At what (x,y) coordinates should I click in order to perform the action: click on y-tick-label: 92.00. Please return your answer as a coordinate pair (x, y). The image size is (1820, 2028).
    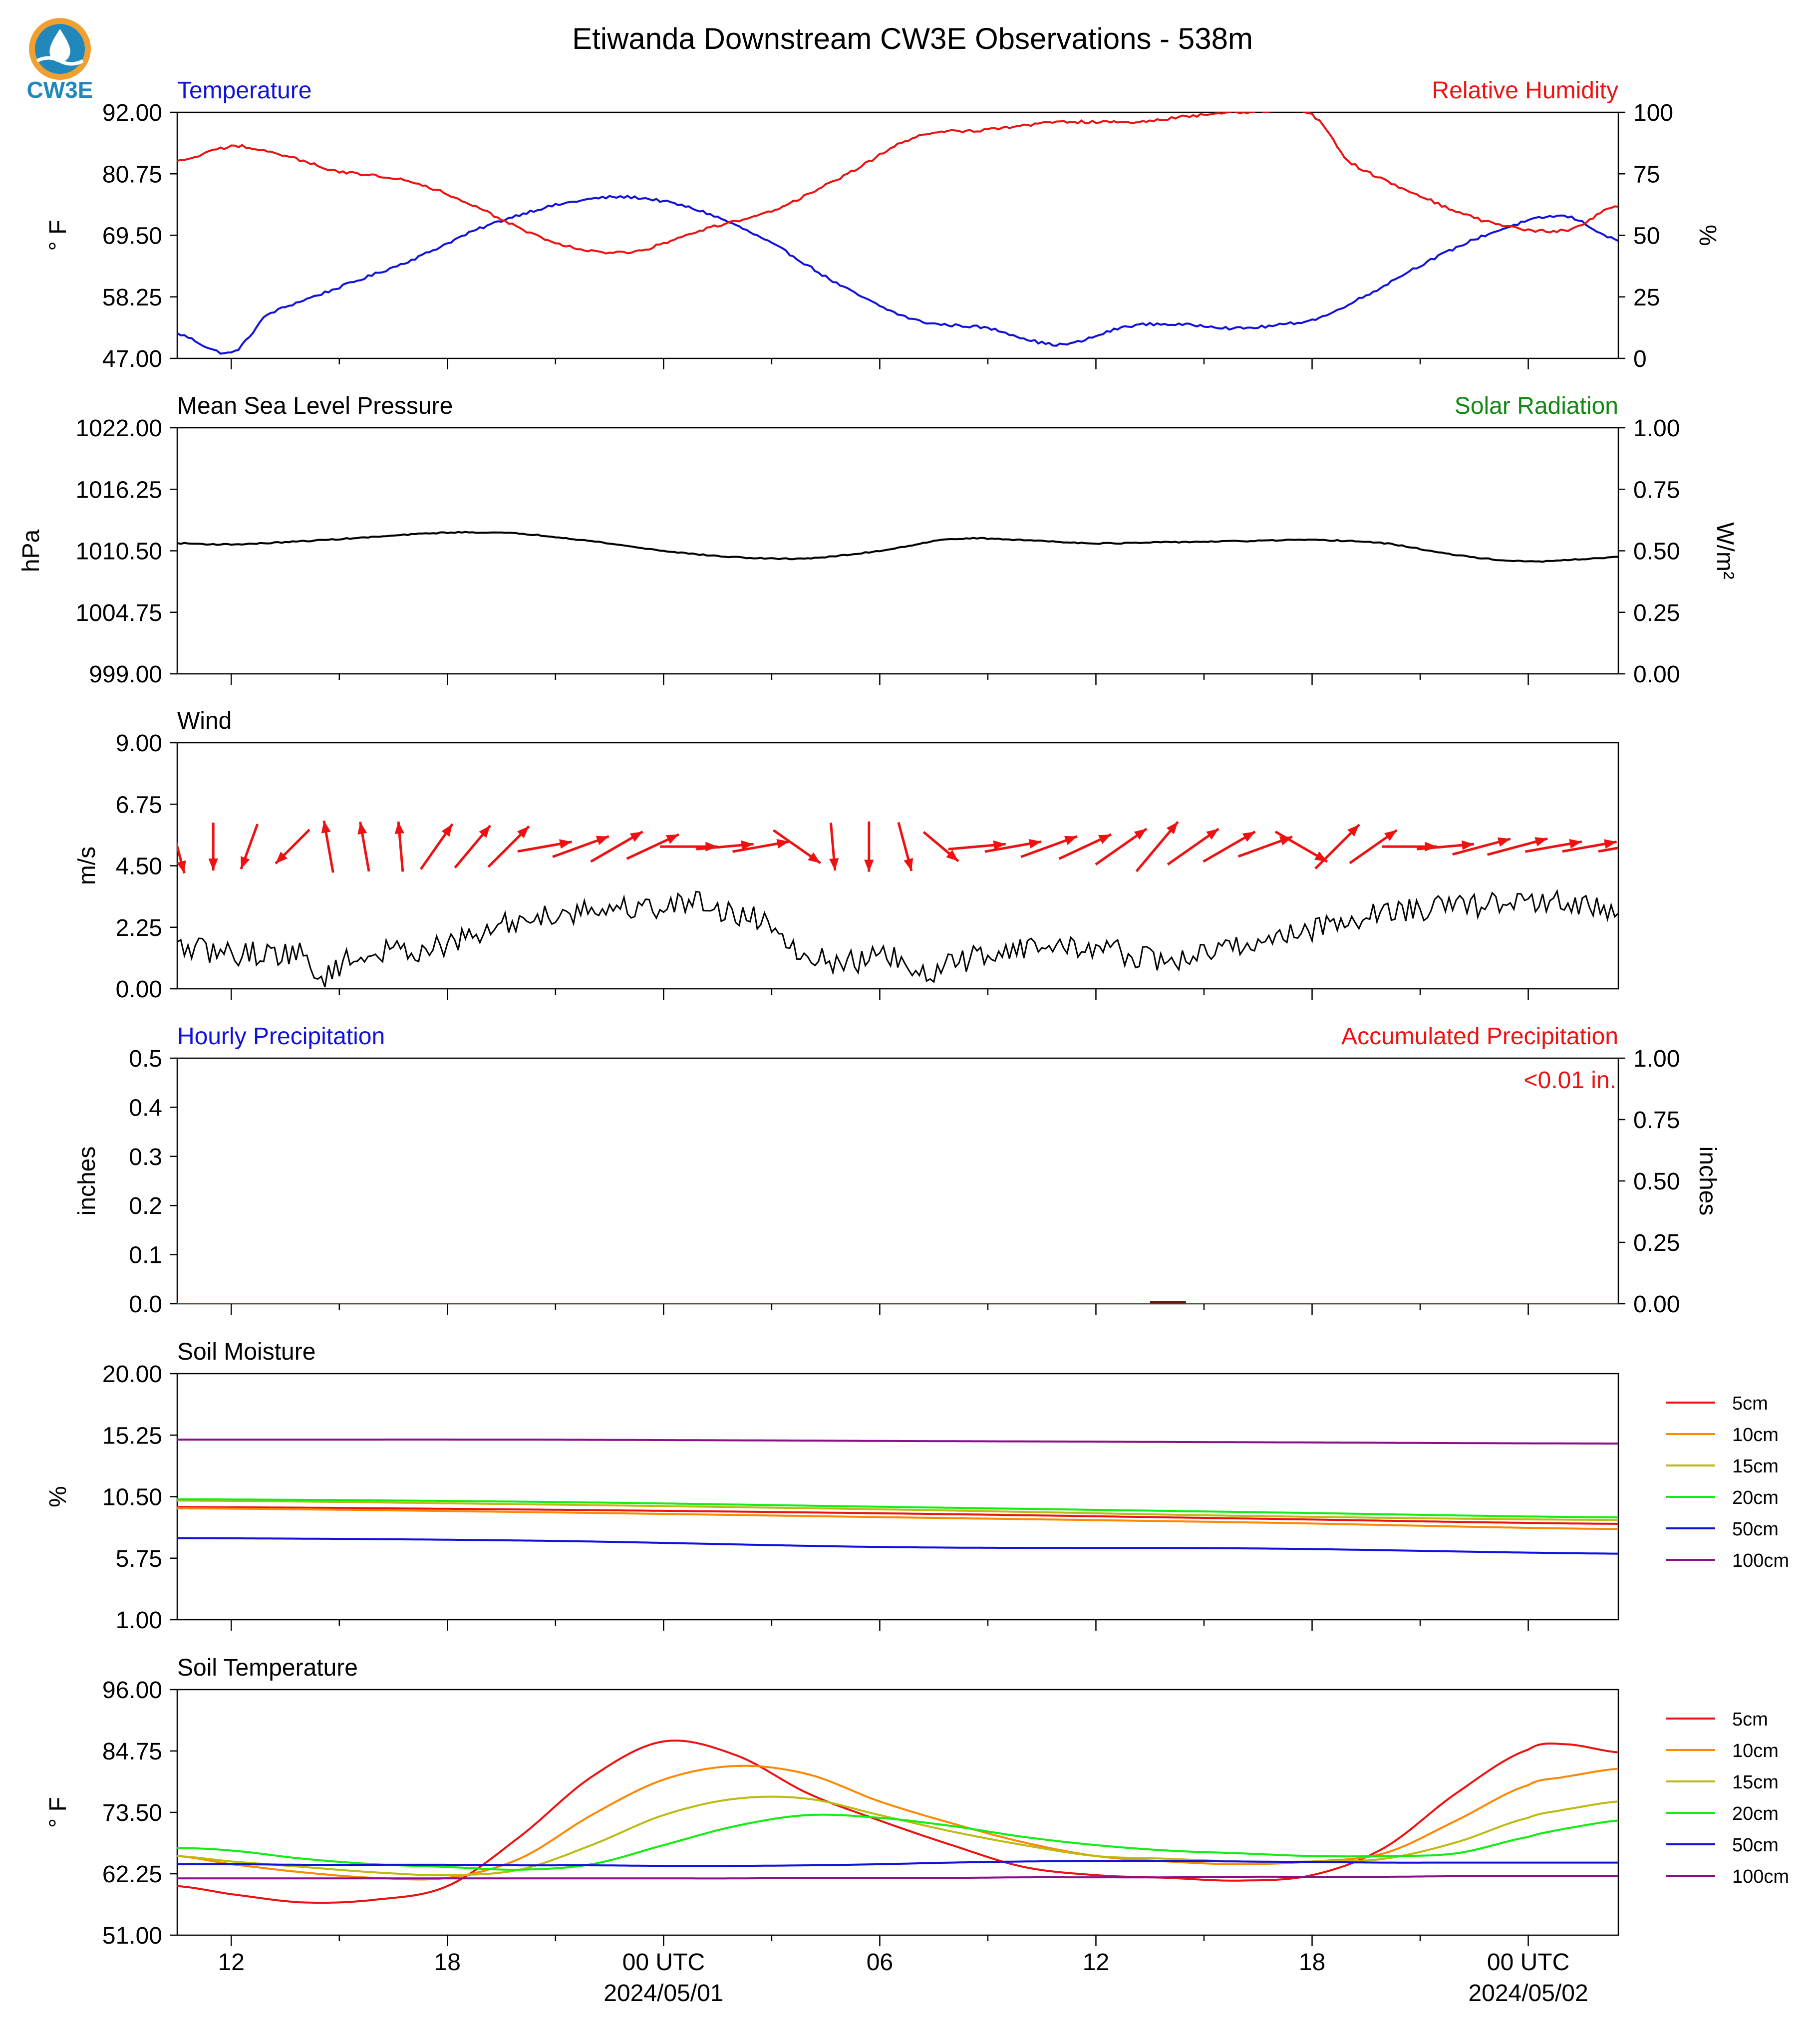
    Looking at the image, I should click on (132, 113).